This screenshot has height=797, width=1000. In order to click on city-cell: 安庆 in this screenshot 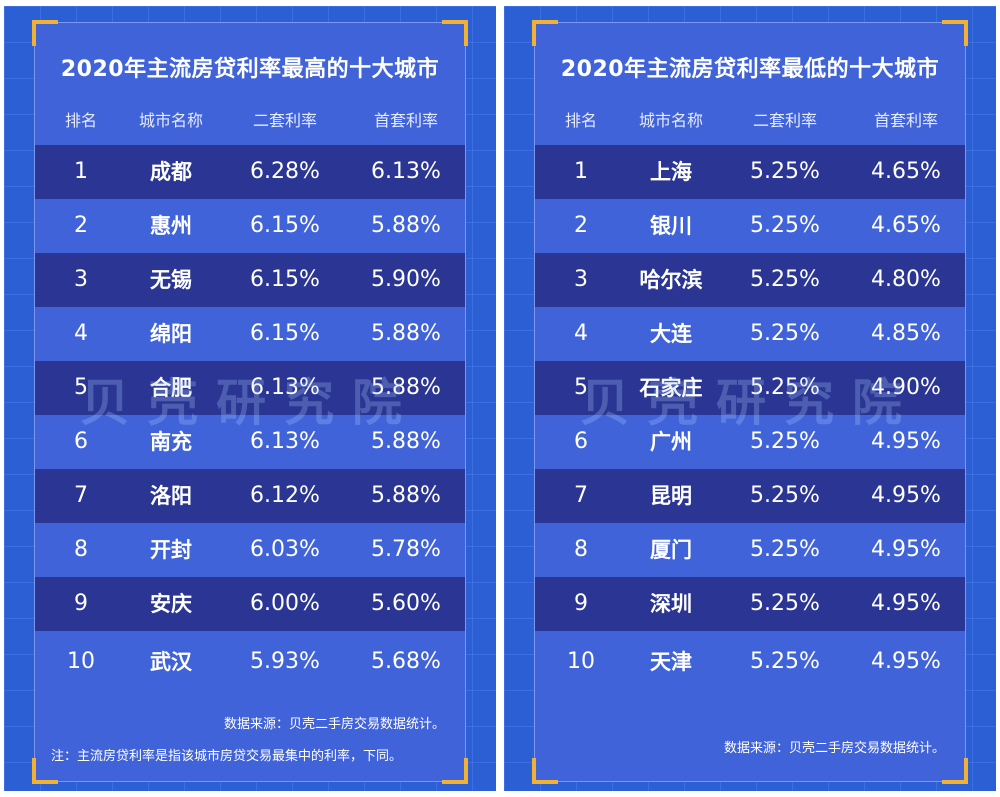, I will do `click(171, 604)`.